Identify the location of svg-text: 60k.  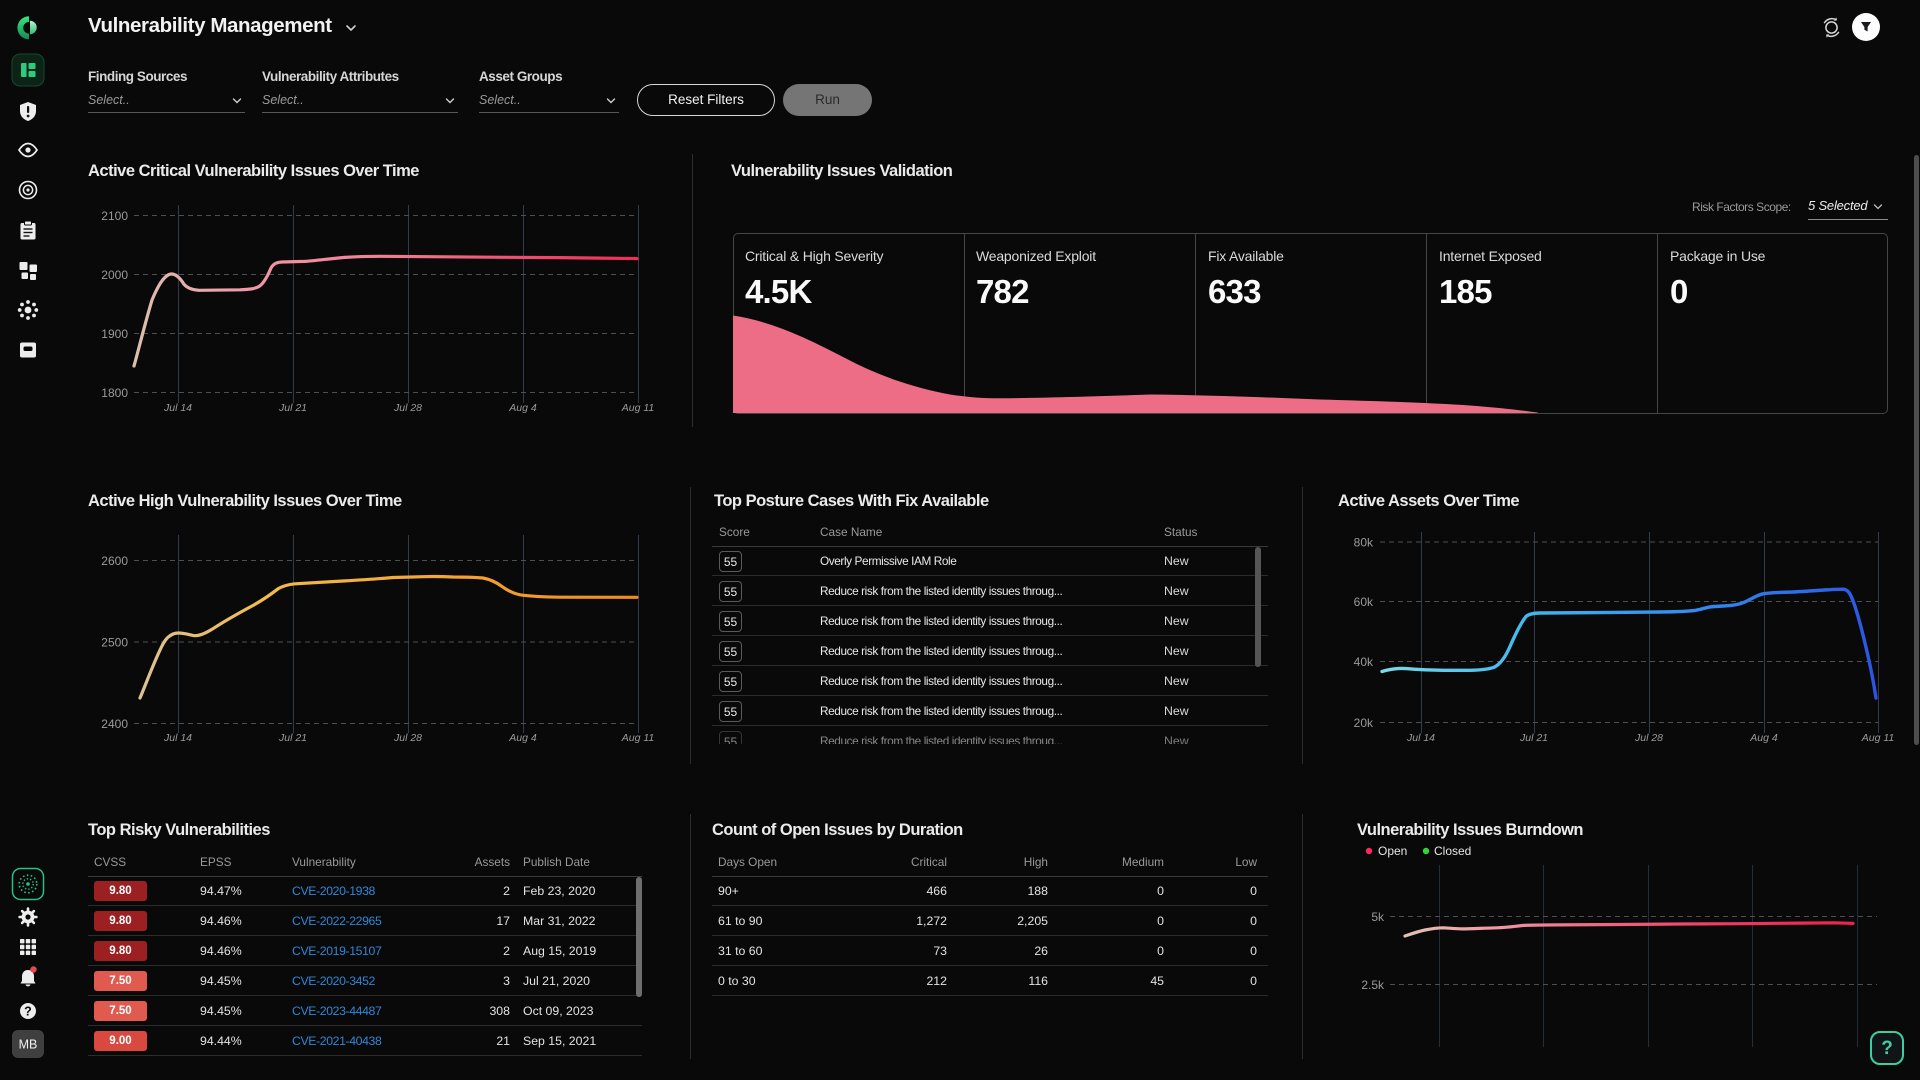
(1364, 602).